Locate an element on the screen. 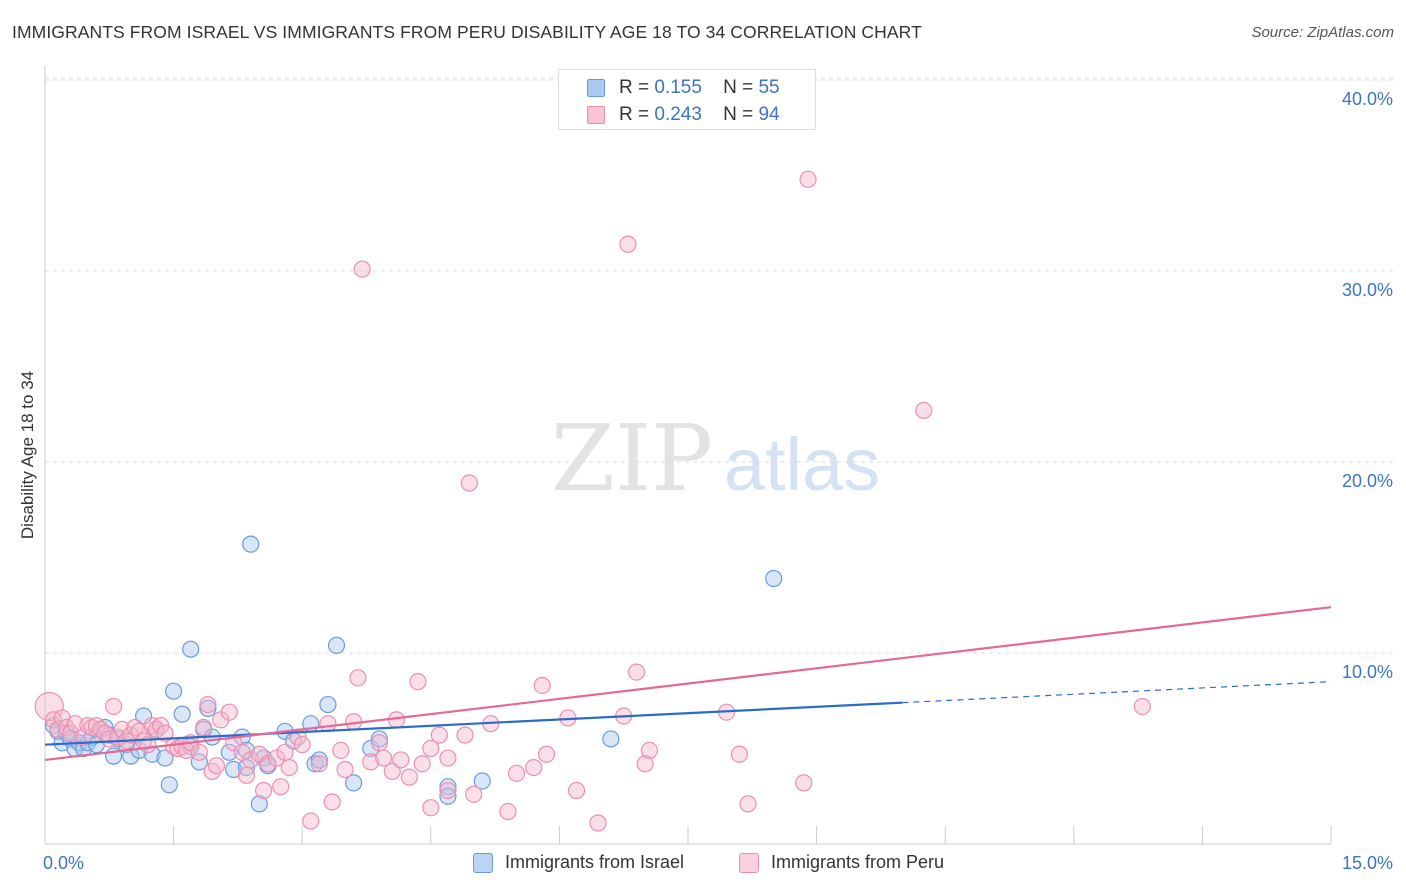 This screenshot has width=1406, height=892. peru-r-label: R = is located at coordinates (634, 114).